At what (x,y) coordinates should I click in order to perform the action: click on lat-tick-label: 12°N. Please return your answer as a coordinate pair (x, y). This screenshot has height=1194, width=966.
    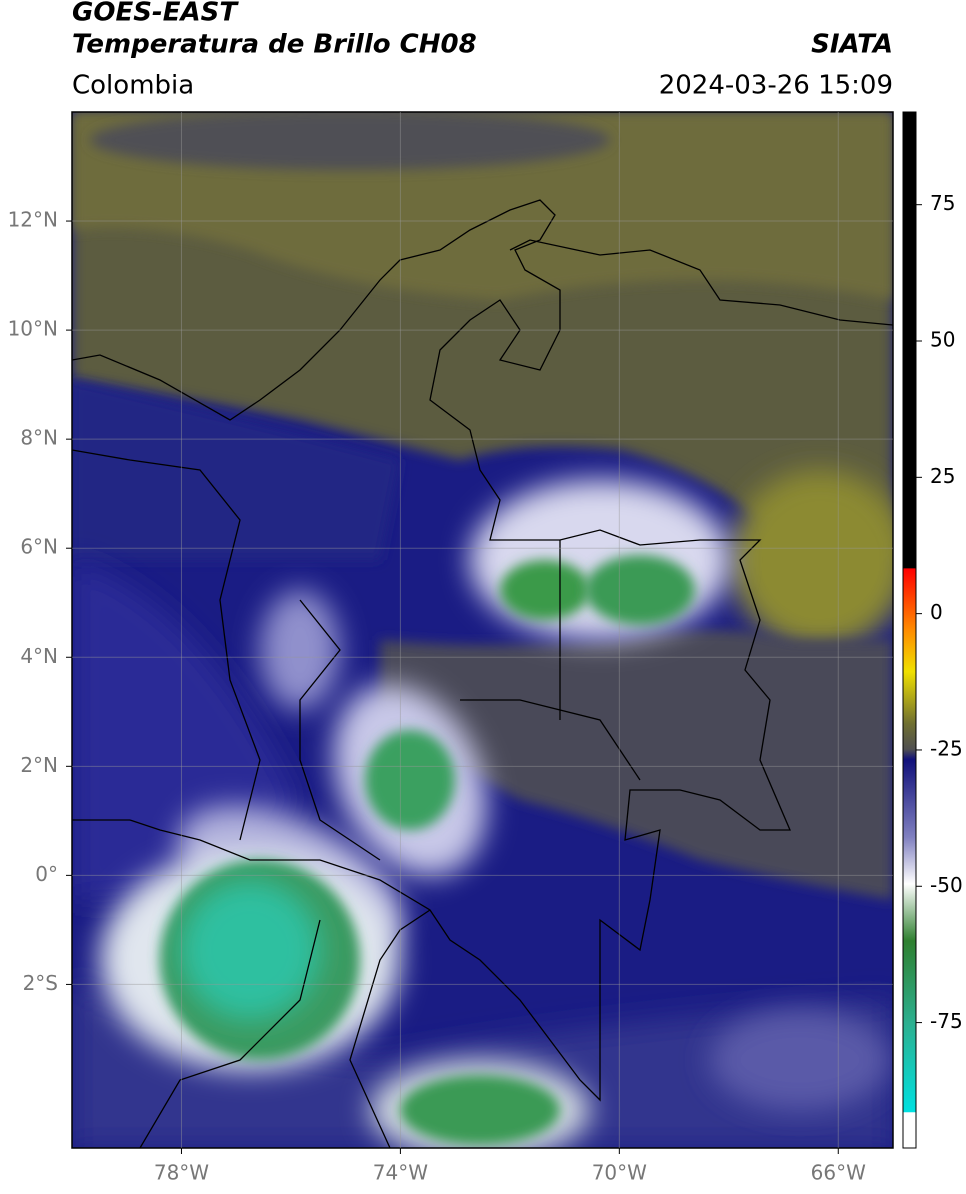
    Looking at the image, I should click on (33, 220).